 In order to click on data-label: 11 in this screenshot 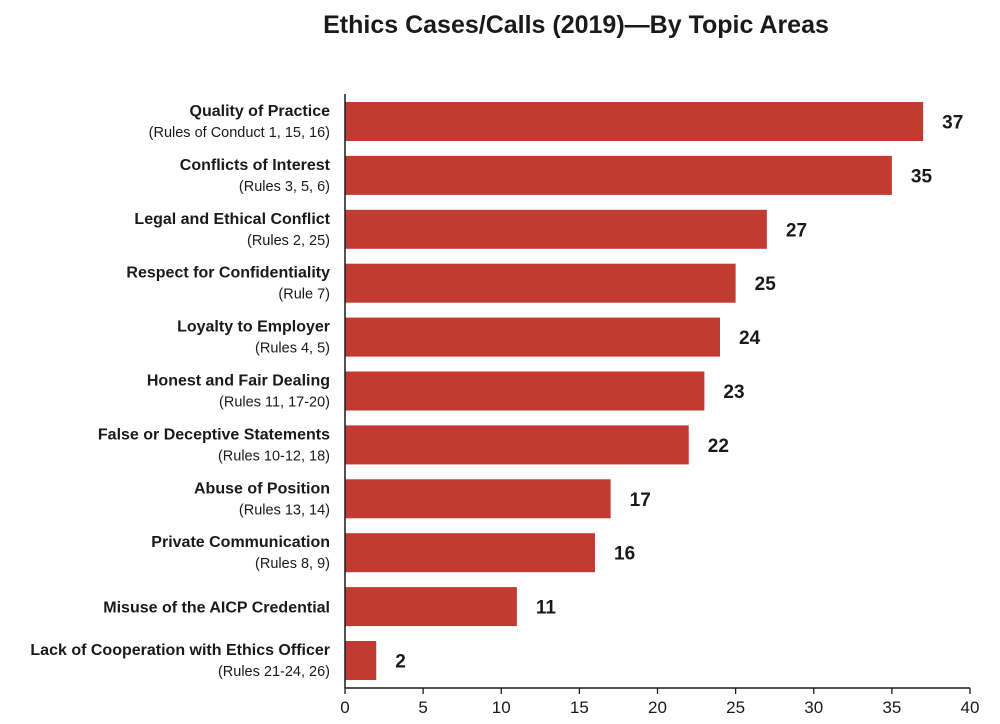, I will do `click(546, 608)`.